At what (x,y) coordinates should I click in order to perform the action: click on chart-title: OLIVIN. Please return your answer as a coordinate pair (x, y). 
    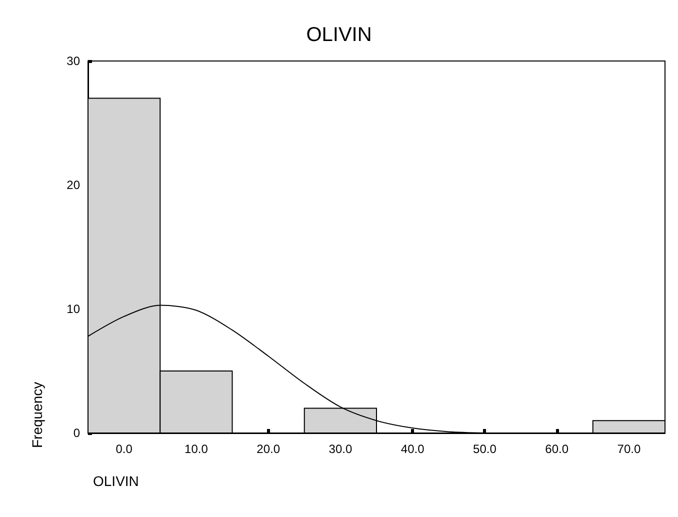
    Looking at the image, I should click on (339, 35).